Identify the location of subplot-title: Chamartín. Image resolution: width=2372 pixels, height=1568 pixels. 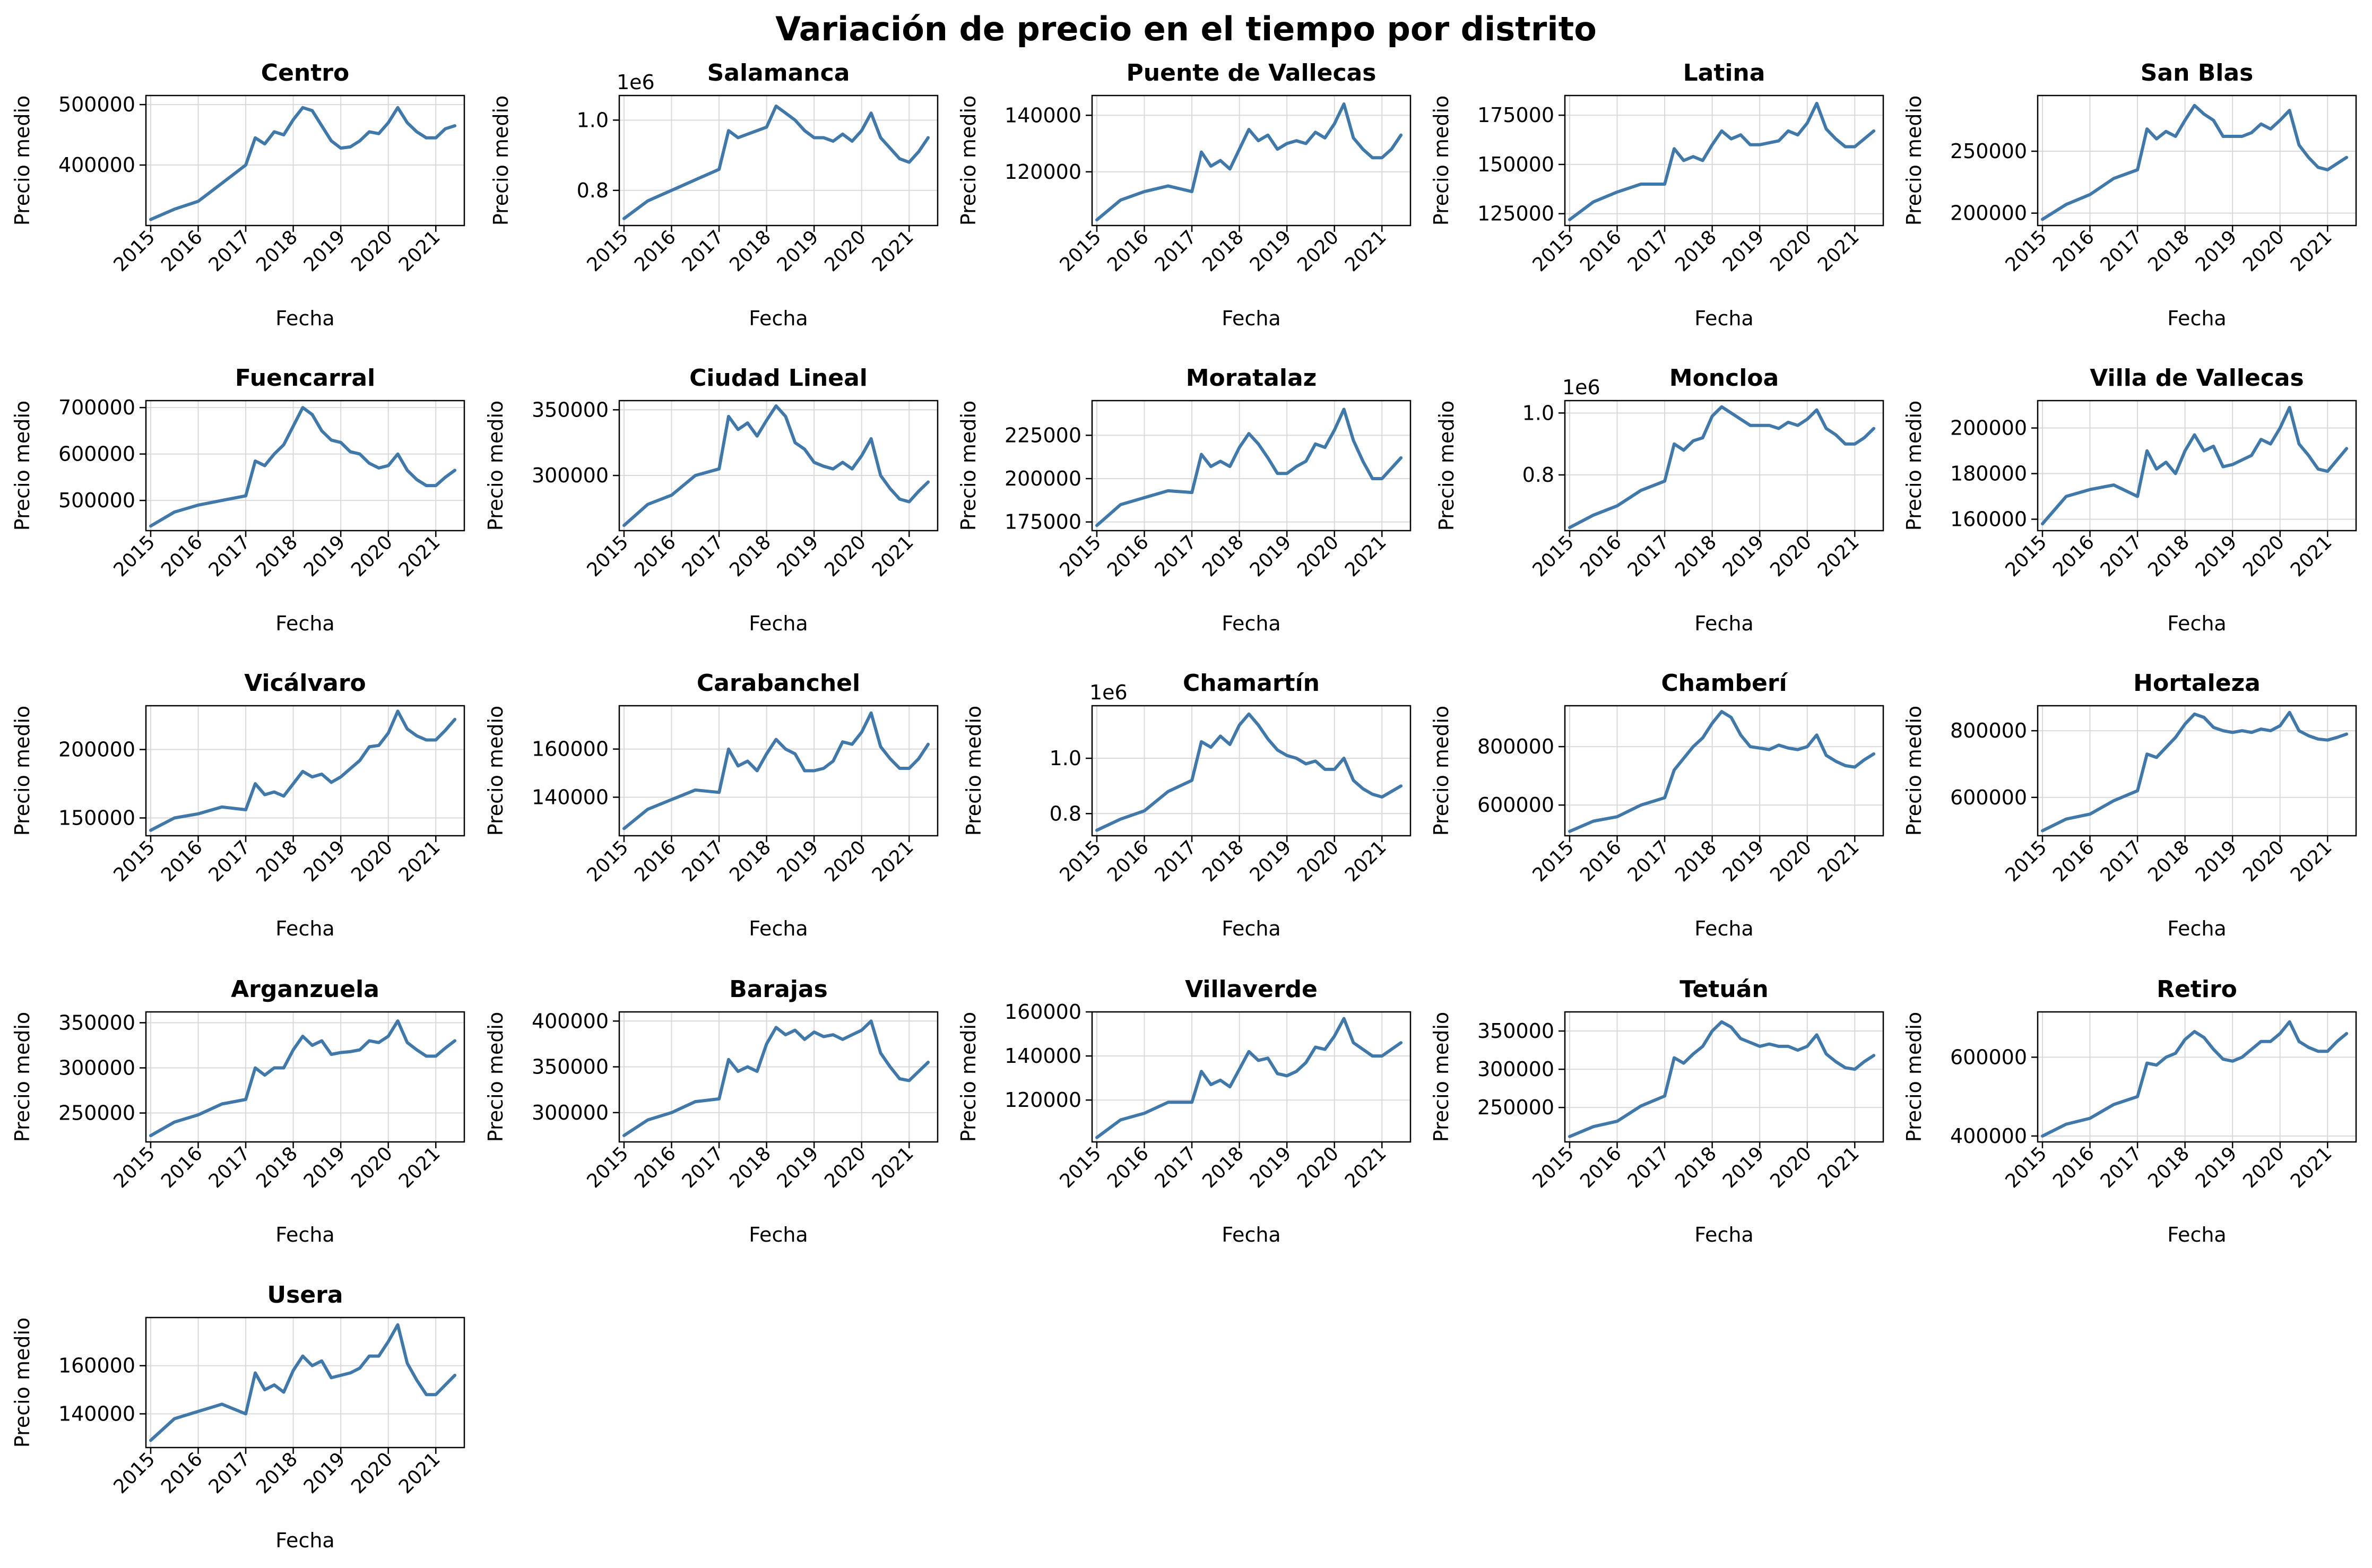
(1251, 683).